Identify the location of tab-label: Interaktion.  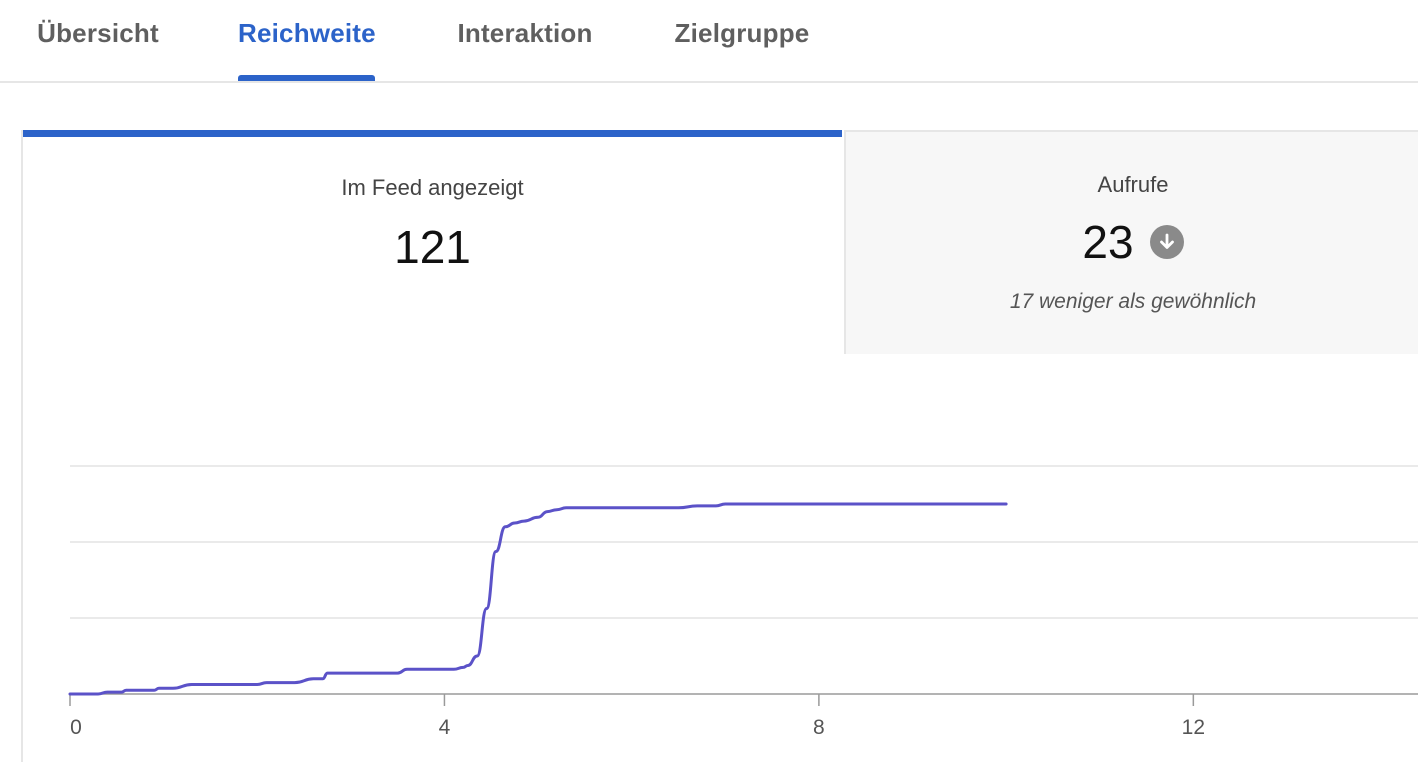
(525, 33).